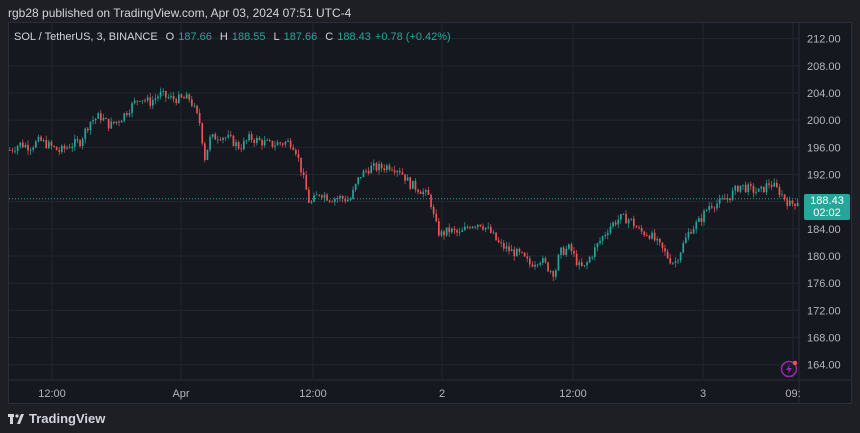 This screenshot has height=433, width=860. What do you see at coordinates (419, 394) in the screenshot?
I see `time-axis: 12:00 Apr 12:00 2 12:00 3 09:` at bounding box center [419, 394].